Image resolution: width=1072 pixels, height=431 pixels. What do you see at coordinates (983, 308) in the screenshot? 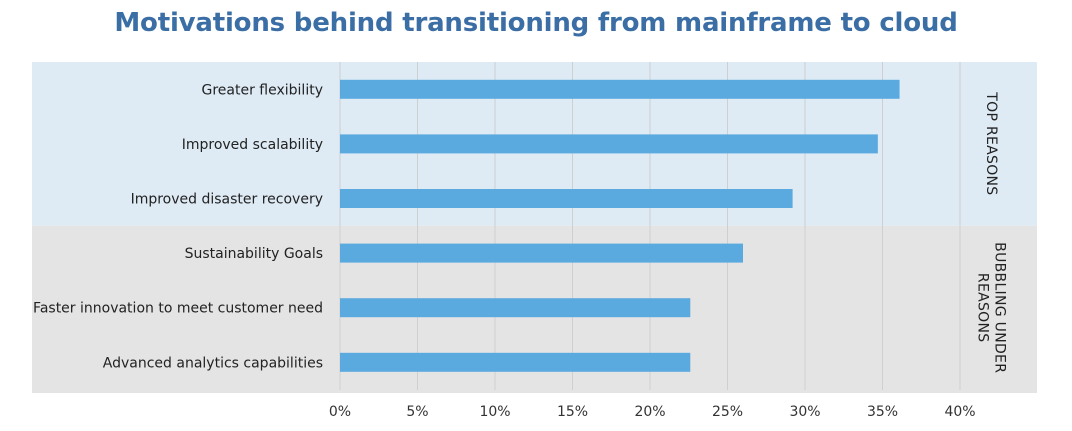
I see `group-label-line: REASONS` at bounding box center [983, 308].